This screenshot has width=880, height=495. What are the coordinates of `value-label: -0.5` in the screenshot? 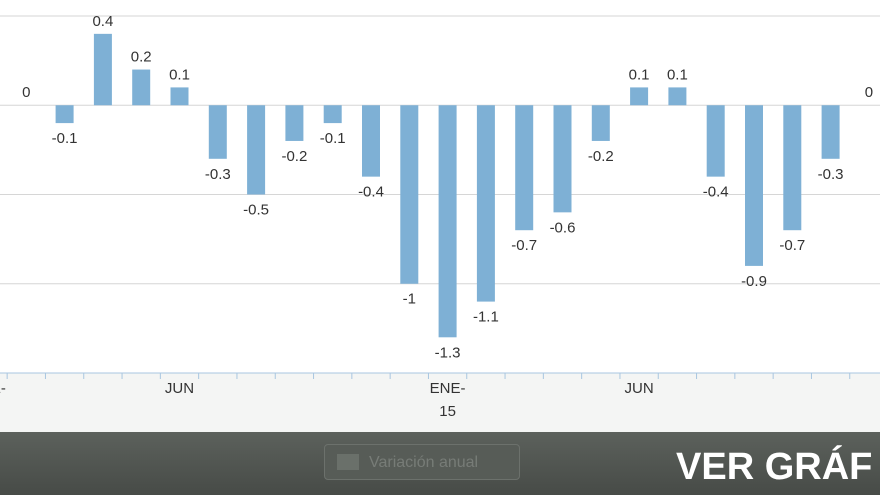 It's located at (256, 209).